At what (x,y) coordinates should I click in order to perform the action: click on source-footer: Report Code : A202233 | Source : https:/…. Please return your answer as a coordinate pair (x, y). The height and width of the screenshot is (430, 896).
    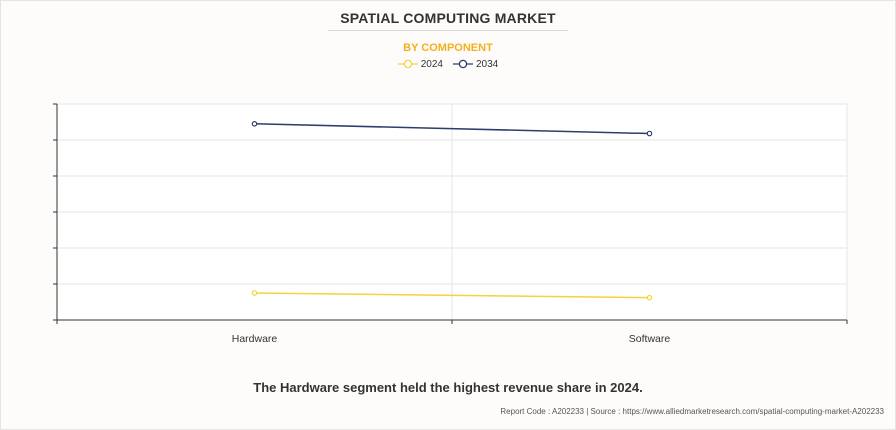
    Looking at the image, I should click on (692, 411).